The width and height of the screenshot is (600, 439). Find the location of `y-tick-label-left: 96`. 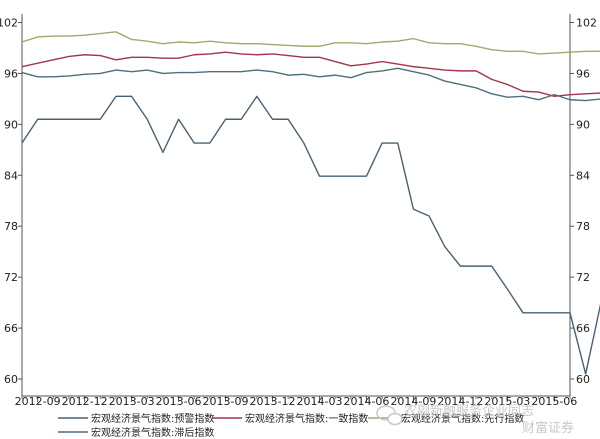

y-tick-label-left: 96 is located at coordinates (11, 73).